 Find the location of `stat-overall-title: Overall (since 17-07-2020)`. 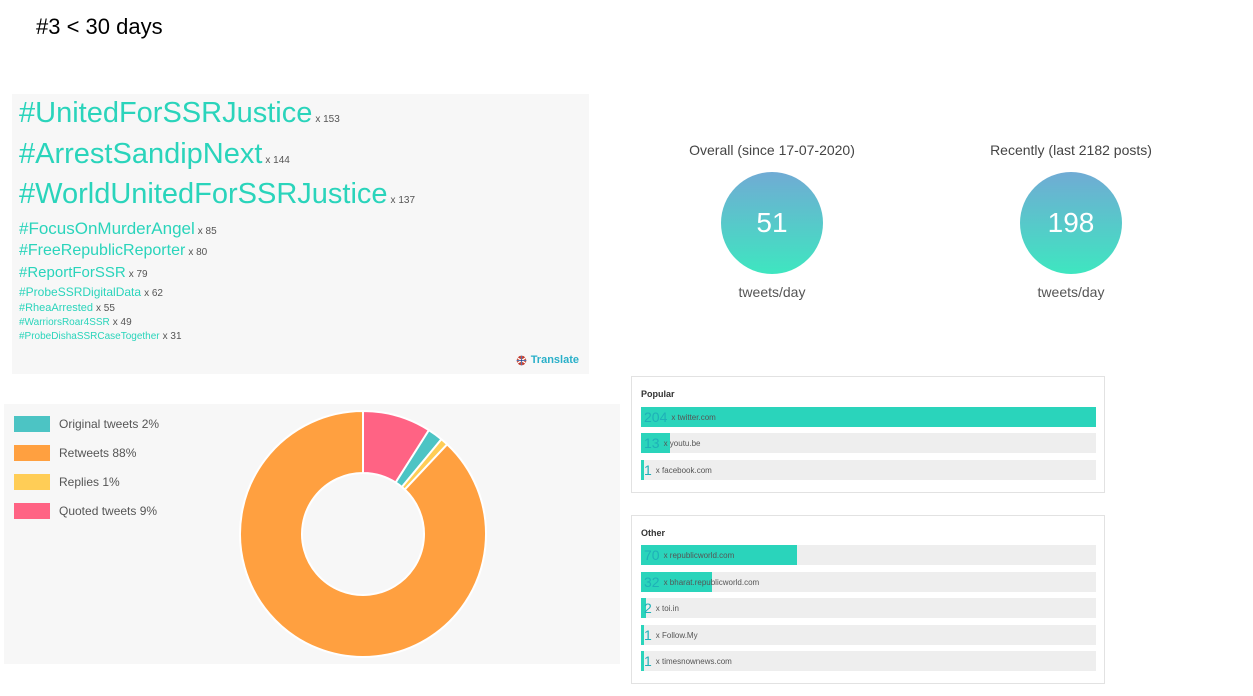

stat-overall-title: Overall (since 17-07-2020) is located at coordinates (772, 150).